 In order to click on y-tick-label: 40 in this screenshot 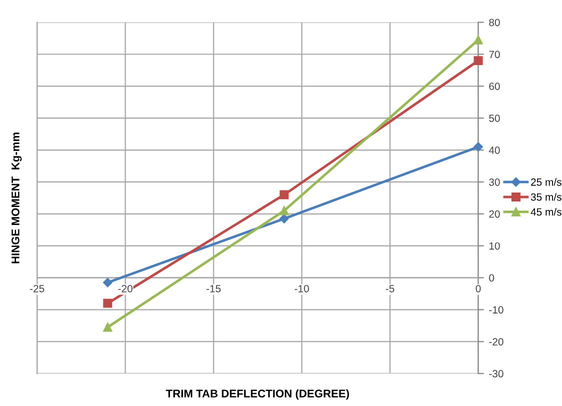, I will do `click(494, 150)`.